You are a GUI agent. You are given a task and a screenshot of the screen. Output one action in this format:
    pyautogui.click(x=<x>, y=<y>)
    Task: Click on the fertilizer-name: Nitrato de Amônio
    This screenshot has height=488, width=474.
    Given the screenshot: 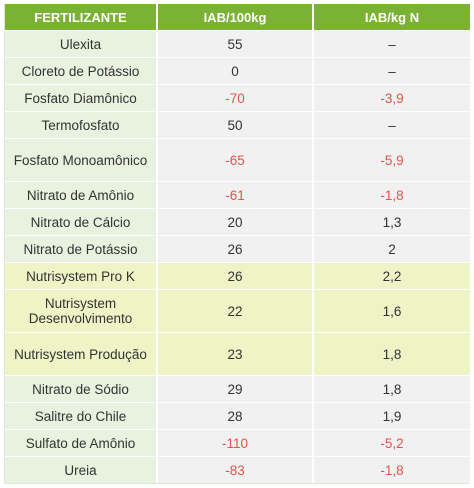 What is the action you would take?
    pyautogui.click(x=81, y=194)
    